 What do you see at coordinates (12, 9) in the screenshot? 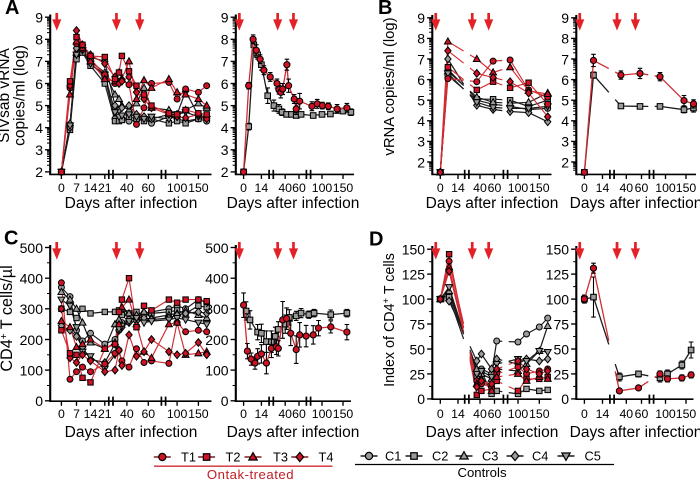
I see `svg-text: A` at bounding box center [12, 9].